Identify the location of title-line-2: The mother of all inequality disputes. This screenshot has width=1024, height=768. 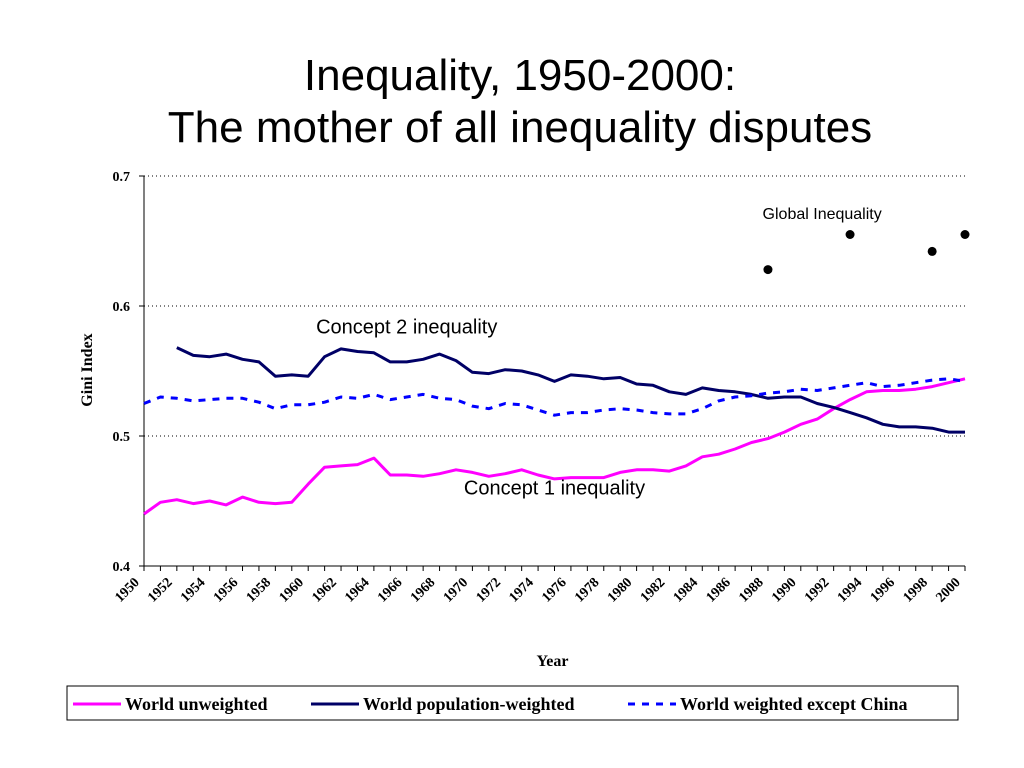
(520, 127).